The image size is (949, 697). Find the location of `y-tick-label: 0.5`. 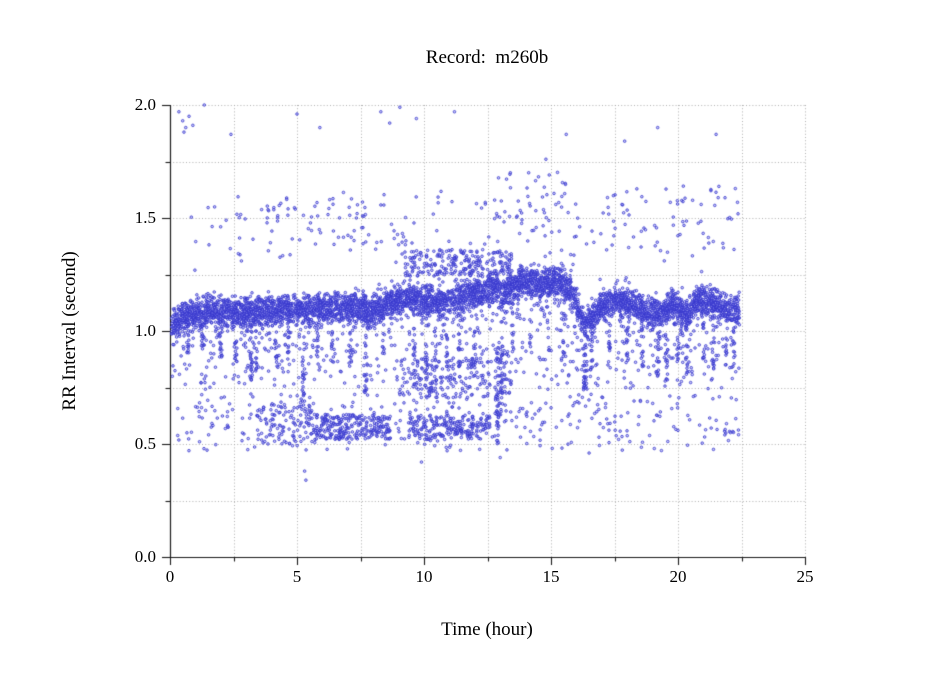

y-tick-label: 0.5 is located at coordinates (145, 443).